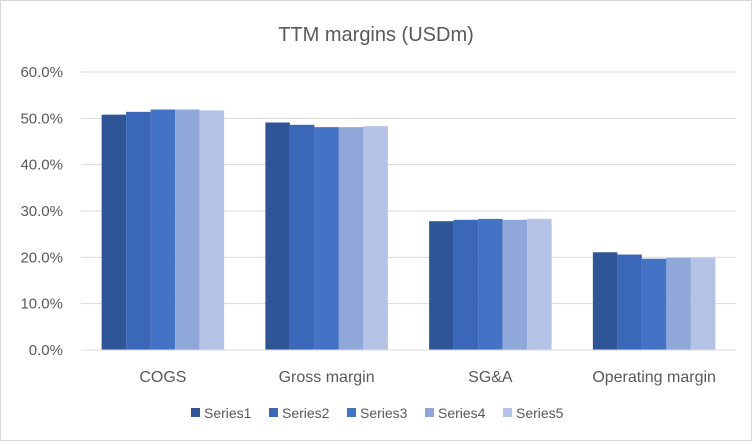 The image size is (752, 445). What do you see at coordinates (228, 413) in the screenshot?
I see `legend-label: Series1` at bounding box center [228, 413].